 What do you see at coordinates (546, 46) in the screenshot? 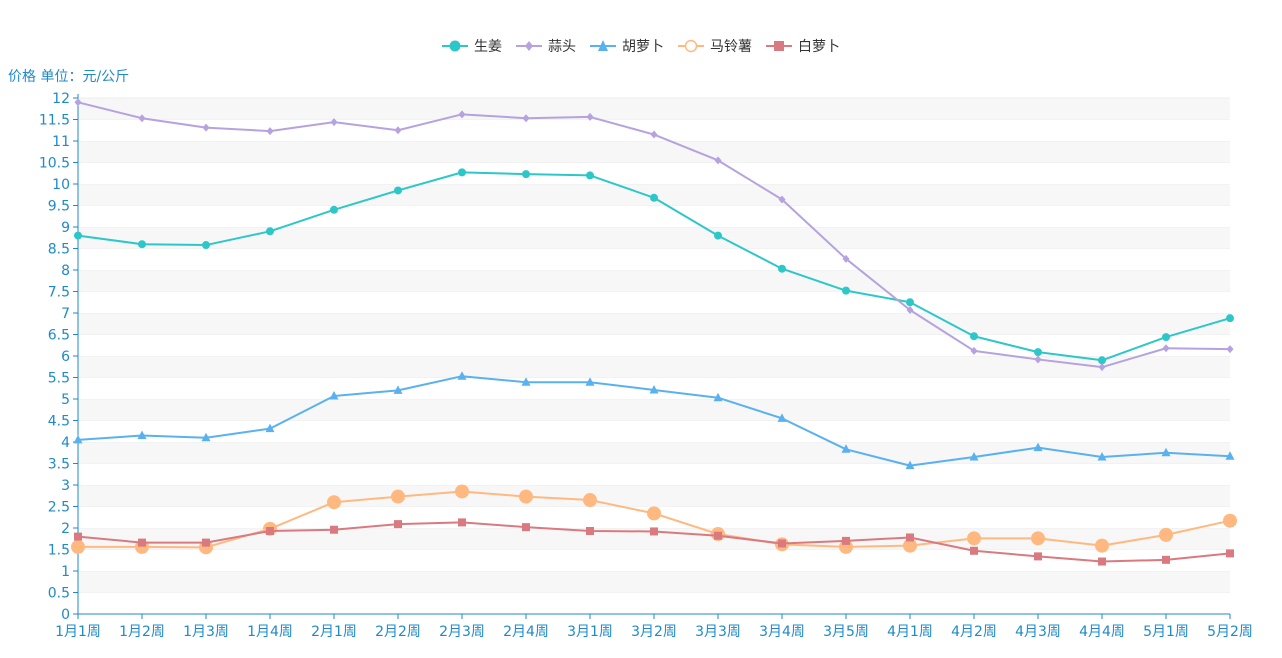
I see `legend-item: 蒜头` at bounding box center [546, 46].